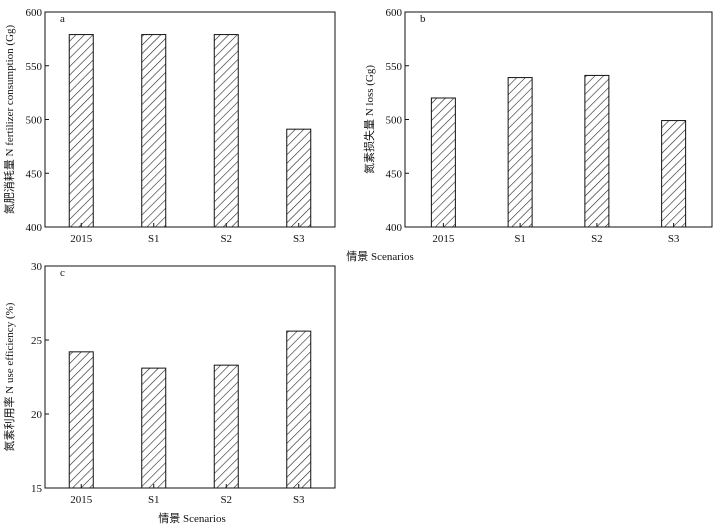  What do you see at coordinates (369, 119) in the screenshot?
I see `y-axis-title: 氮素损失量 N loss (Gg)` at bounding box center [369, 119].